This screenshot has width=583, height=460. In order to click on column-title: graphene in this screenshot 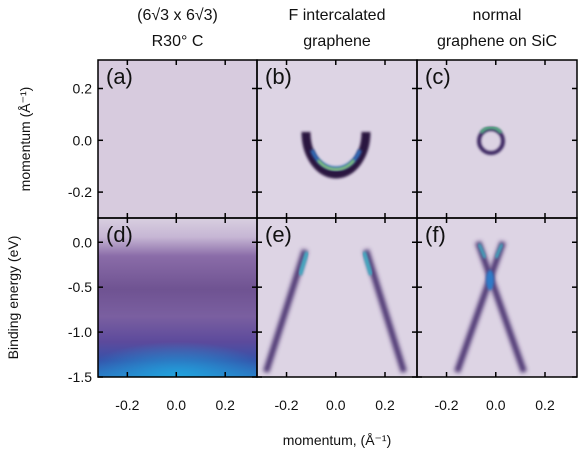, I will do `click(337, 41)`.